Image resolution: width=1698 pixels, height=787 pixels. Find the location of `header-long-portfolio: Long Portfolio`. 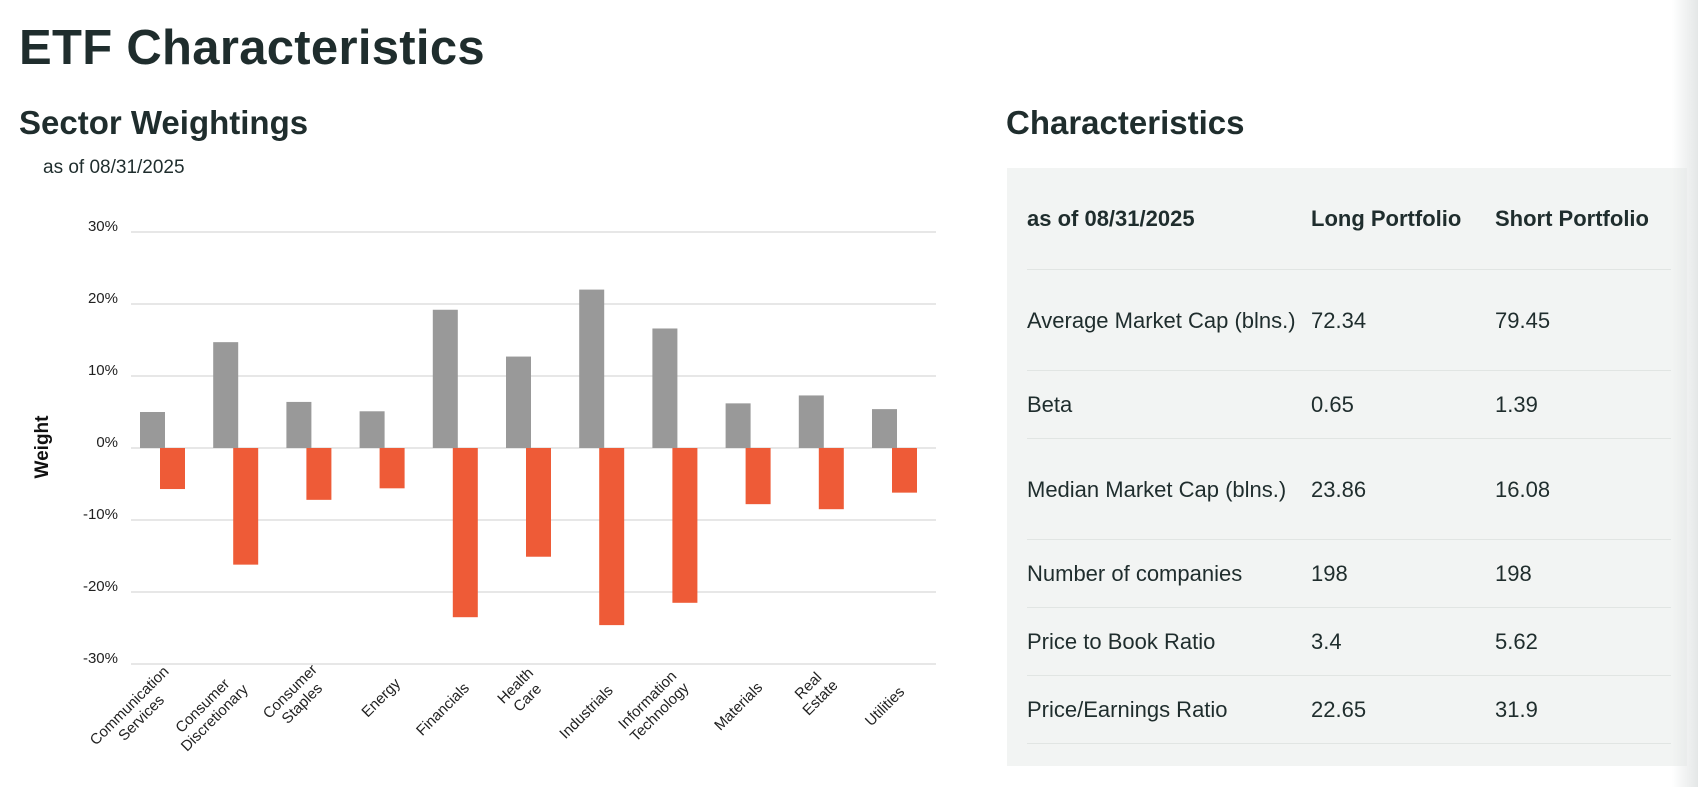

header-long-portfolio: Long Portfolio is located at coordinates (1403, 219).